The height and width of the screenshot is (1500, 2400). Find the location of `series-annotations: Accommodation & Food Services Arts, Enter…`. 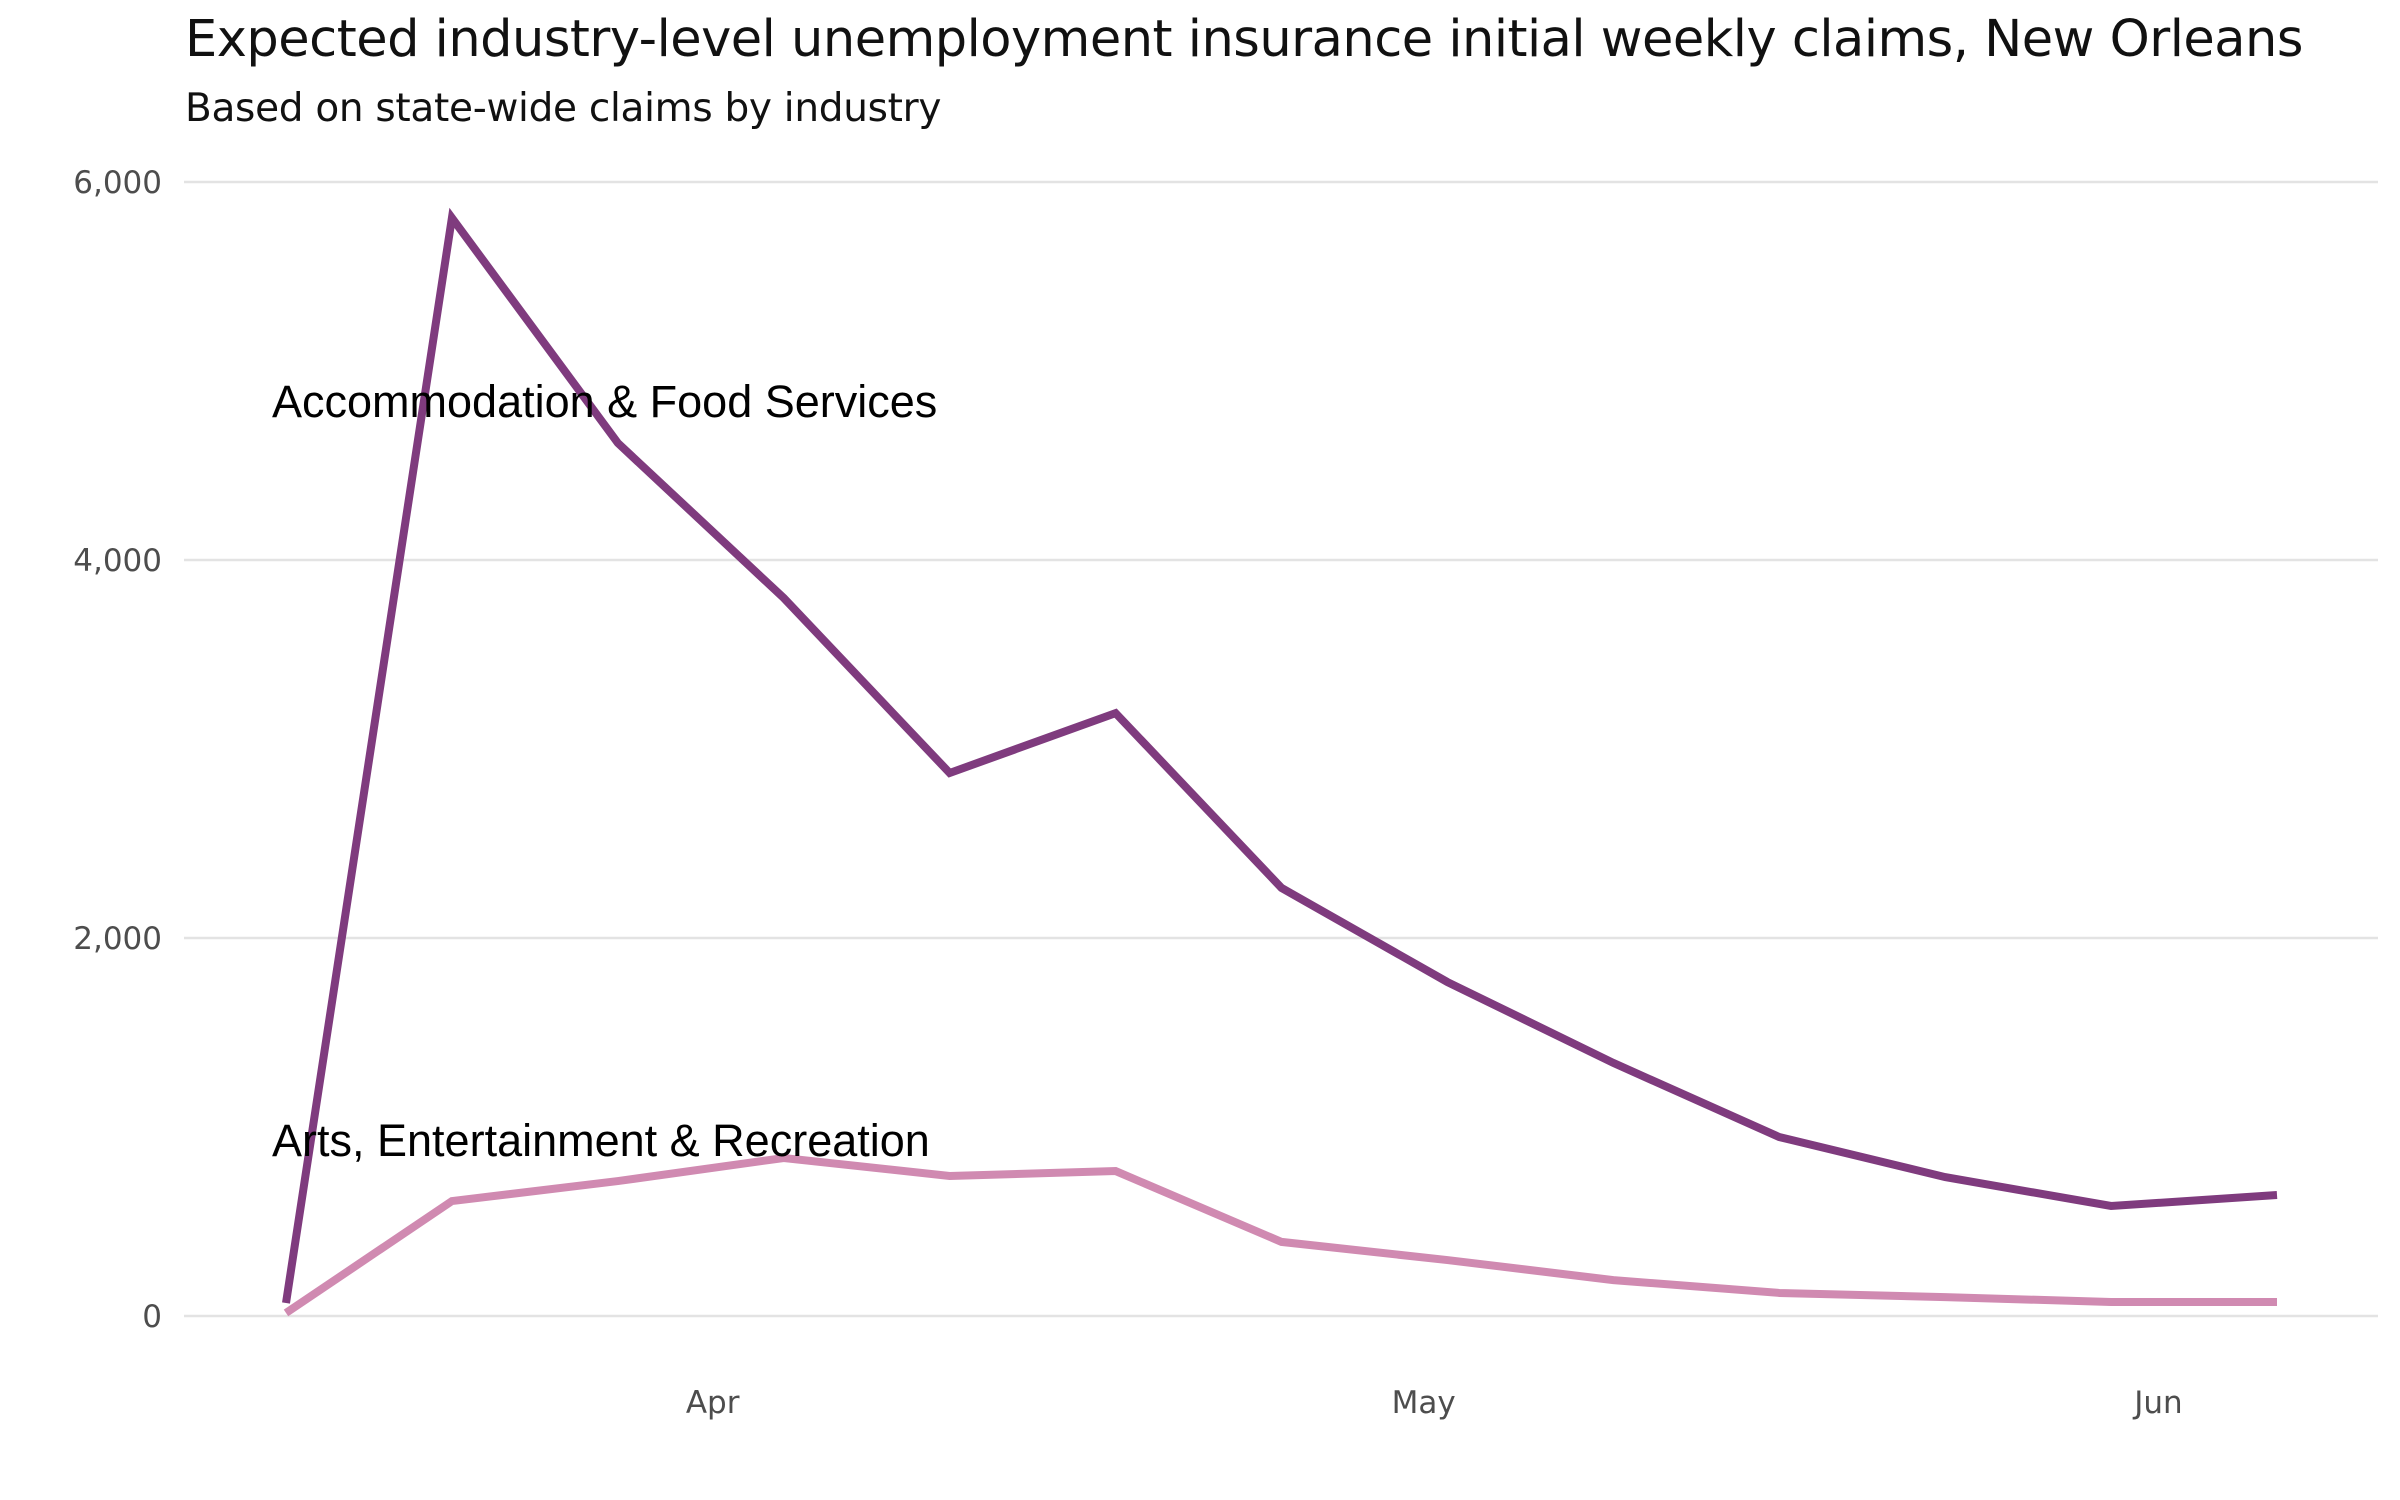

series-annotations: Accommodation & Food Services Arts, Enter… is located at coordinates (604, 771).